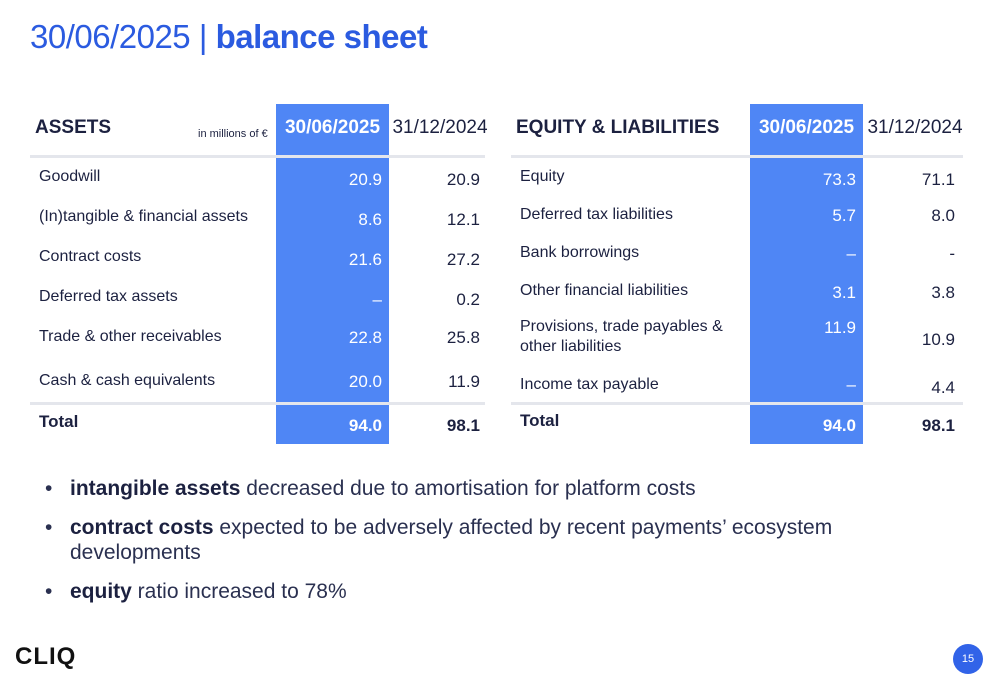  What do you see at coordinates (943, 215) in the screenshot?
I see `value-previous: 8.0` at bounding box center [943, 215].